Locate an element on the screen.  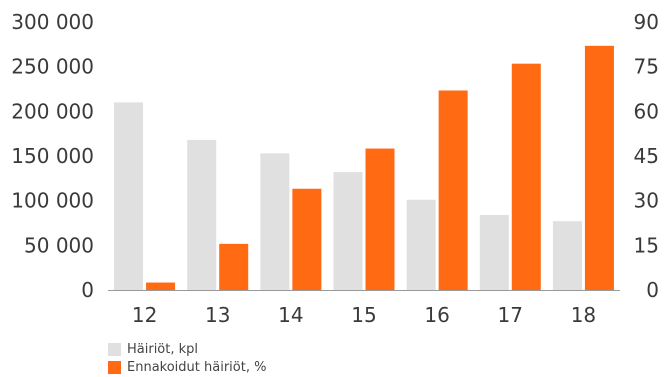
y-right-tick-label: 75 is located at coordinates (646, 67).